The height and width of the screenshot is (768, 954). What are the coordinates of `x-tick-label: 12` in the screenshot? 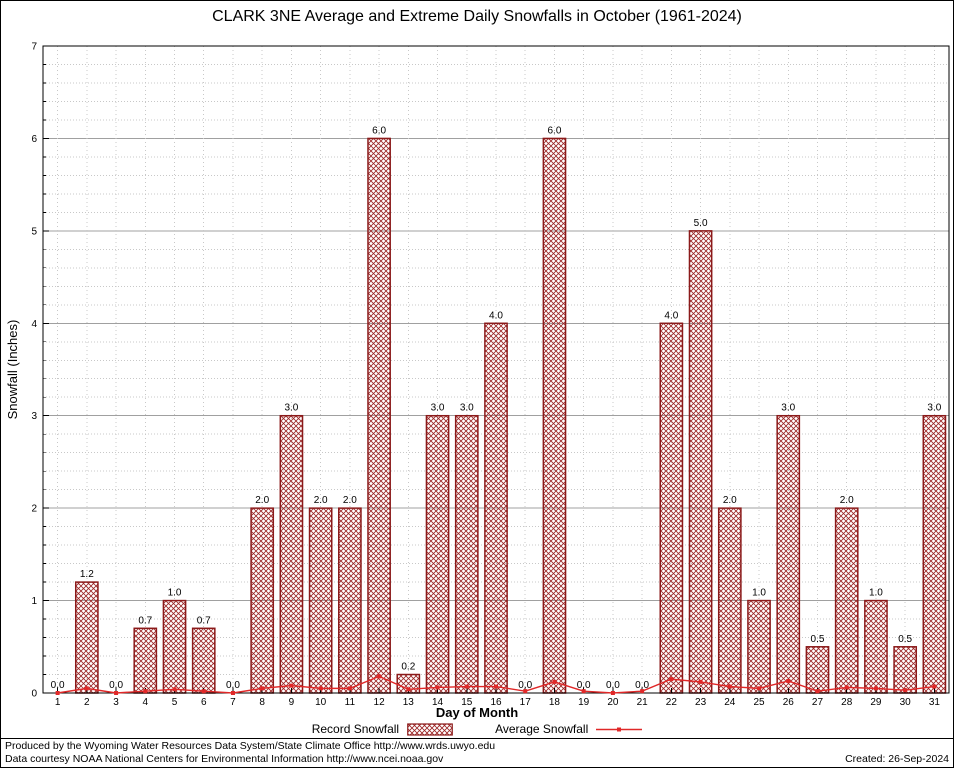 It's located at (380, 702).